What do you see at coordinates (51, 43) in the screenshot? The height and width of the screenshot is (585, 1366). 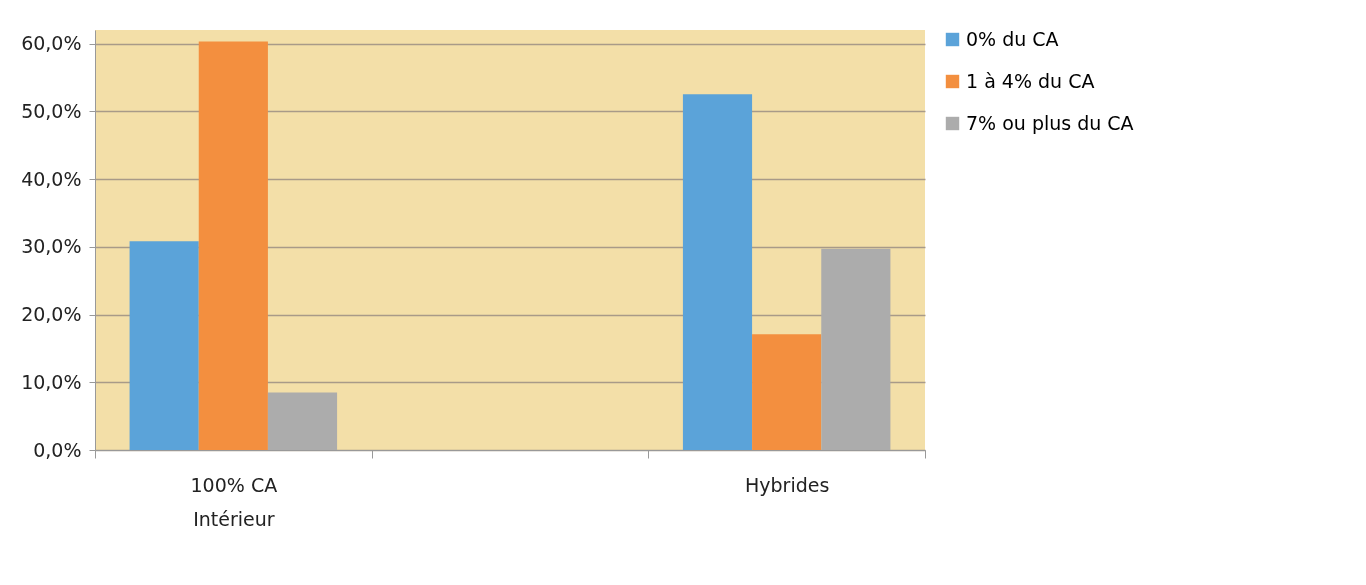 I see `y-tick-label: 60,0%` at bounding box center [51, 43].